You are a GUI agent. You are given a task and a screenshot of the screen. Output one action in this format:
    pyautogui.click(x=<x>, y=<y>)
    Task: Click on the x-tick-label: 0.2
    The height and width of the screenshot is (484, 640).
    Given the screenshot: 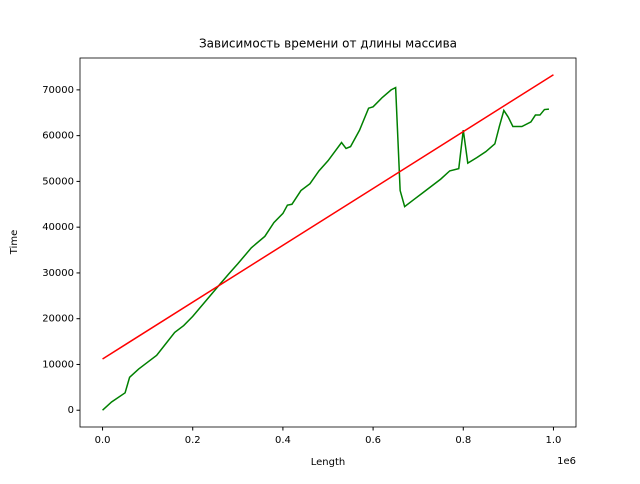 What is the action you would take?
    pyautogui.click(x=193, y=440)
    